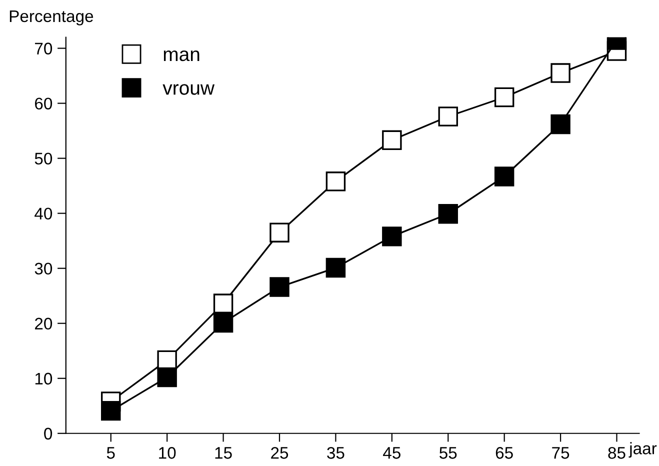 The image size is (659, 466). Describe the element at coordinates (561, 453) in the screenshot. I see `x-tick-label: 75` at that location.